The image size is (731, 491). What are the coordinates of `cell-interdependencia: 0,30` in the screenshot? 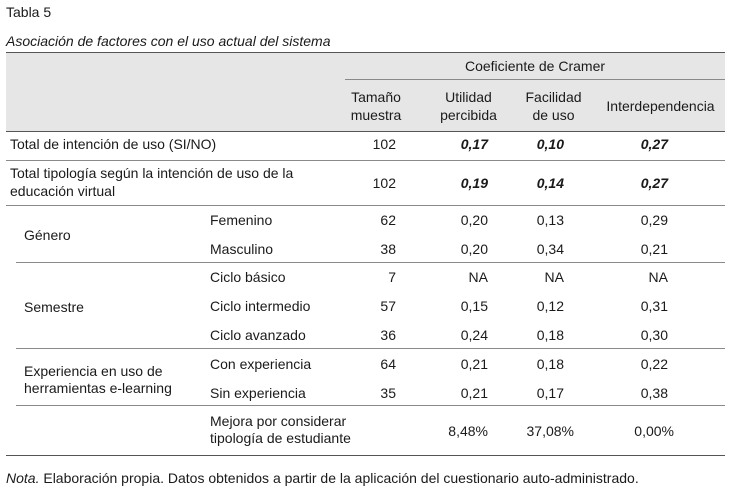 It's located at (654, 335).